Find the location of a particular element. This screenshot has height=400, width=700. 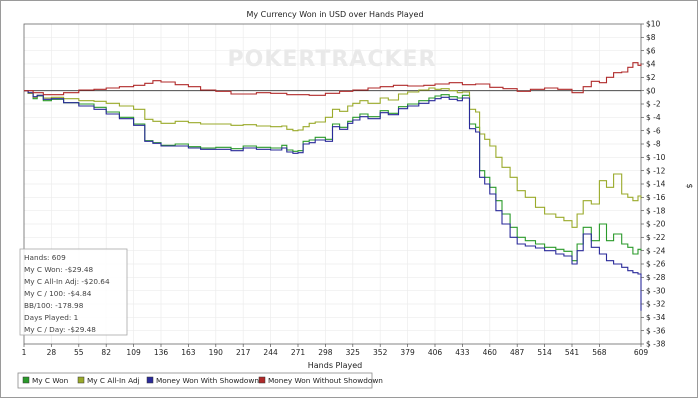

y-tick-label: $0 is located at coordinates (651, 90).